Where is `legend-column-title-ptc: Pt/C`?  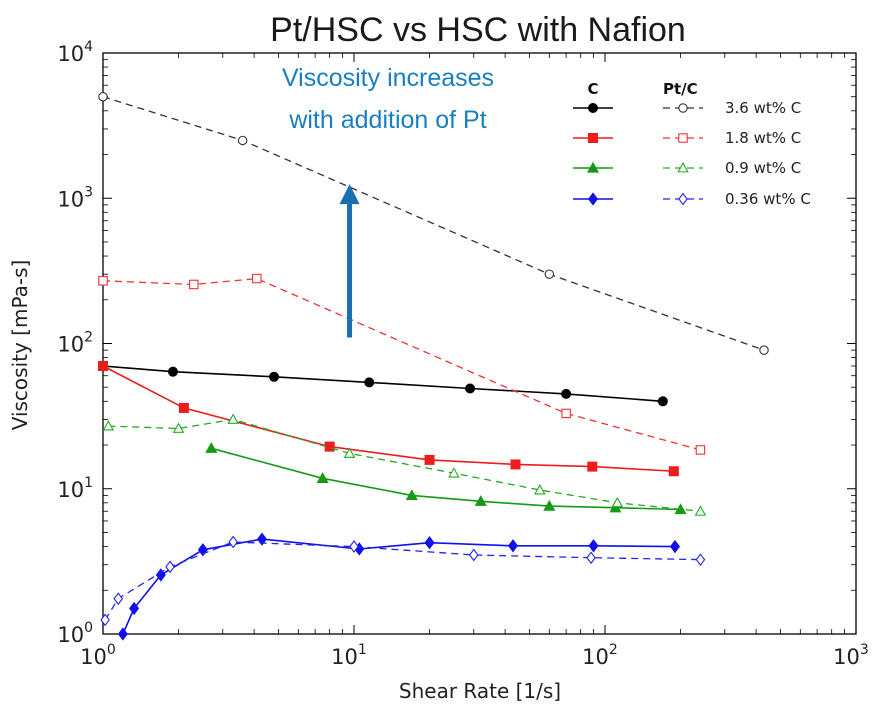 legend-column-title-ptc: Pt/C is located at coordinates (680, 89).